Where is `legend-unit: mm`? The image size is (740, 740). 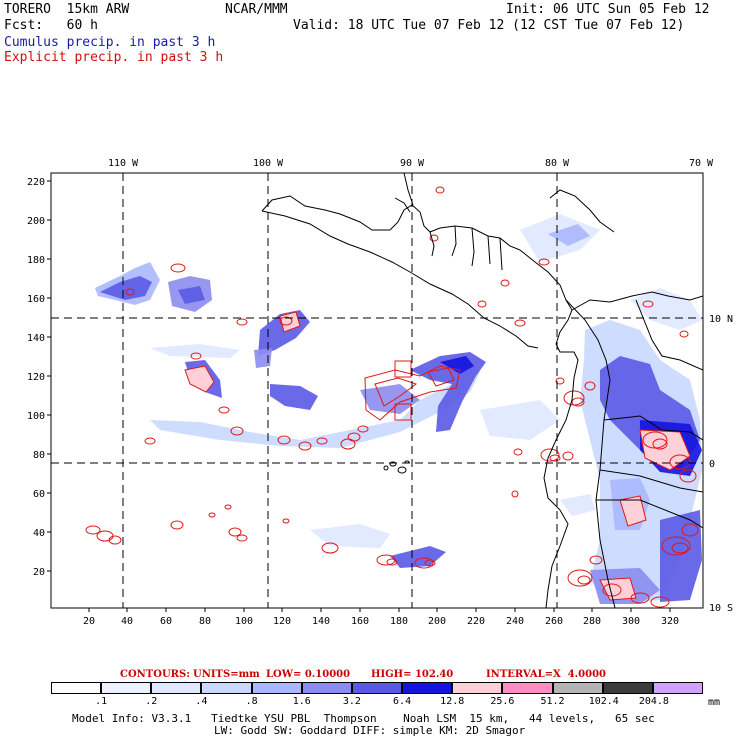
legend-unit: mm is located at coordinates (714, 702).